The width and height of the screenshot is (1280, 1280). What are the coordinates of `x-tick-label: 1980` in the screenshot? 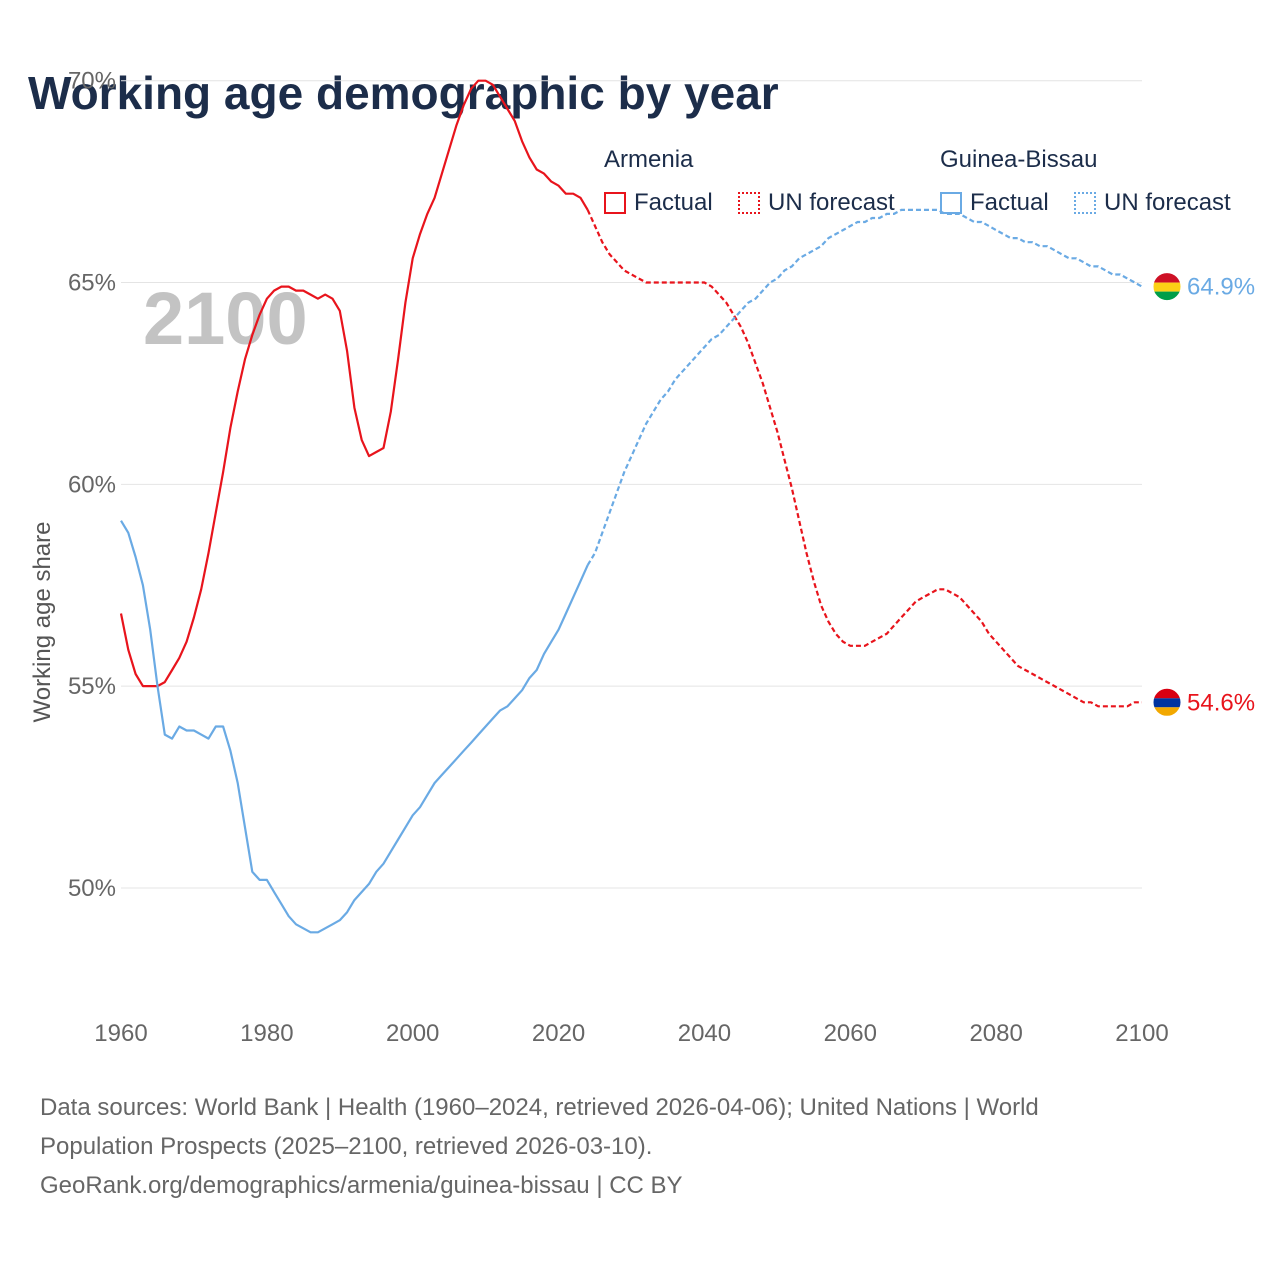 It's located at (266, 1033).